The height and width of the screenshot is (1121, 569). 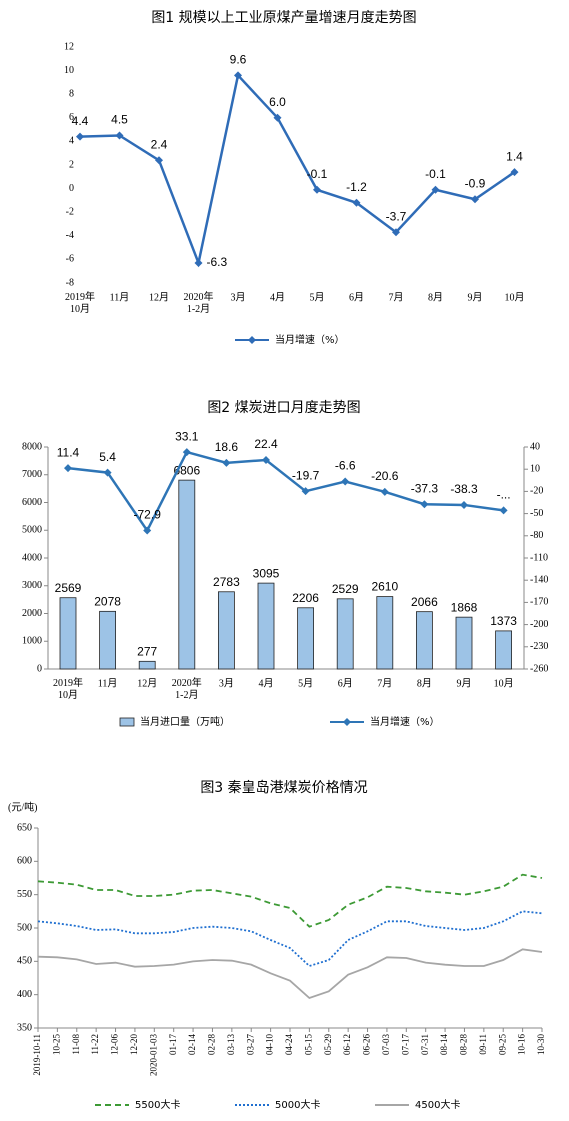 I want to click on y-tick-label: 1000, so click(x=32, y=641).